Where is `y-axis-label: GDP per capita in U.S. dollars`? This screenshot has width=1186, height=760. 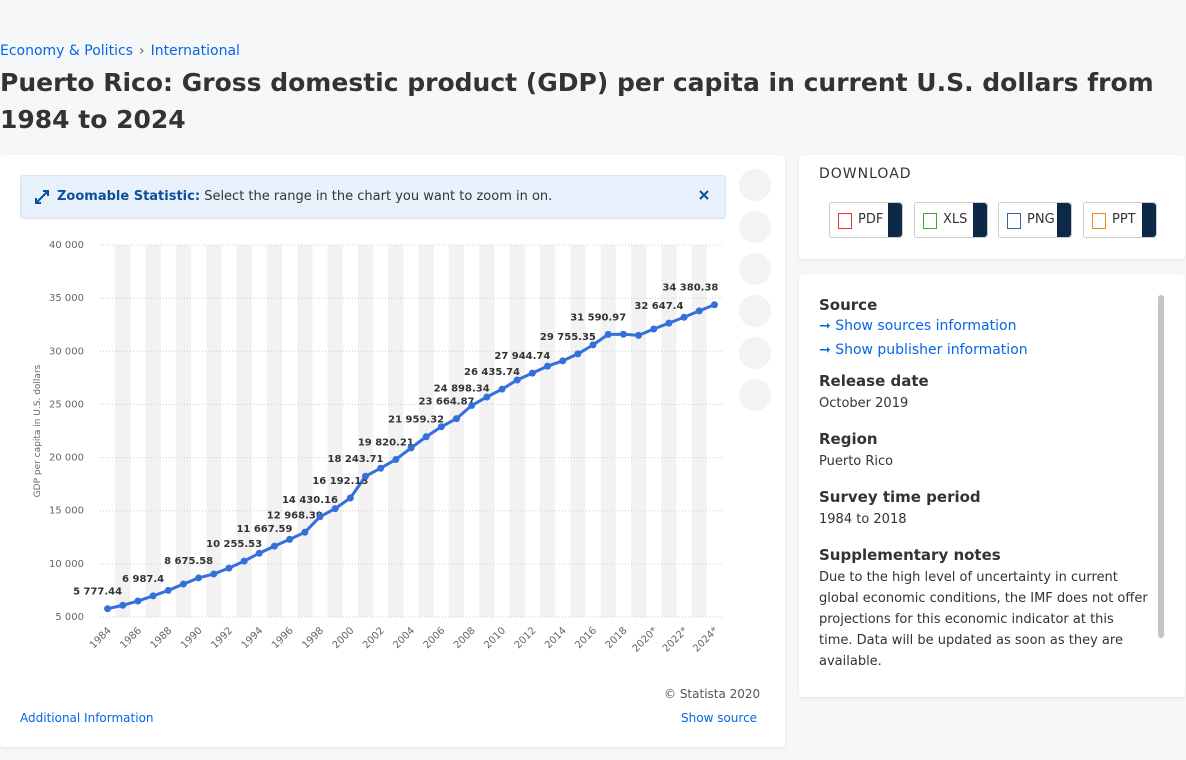
y-axis-label: GDP per capita in U.S. dollars is located at coordinates (38, 430).